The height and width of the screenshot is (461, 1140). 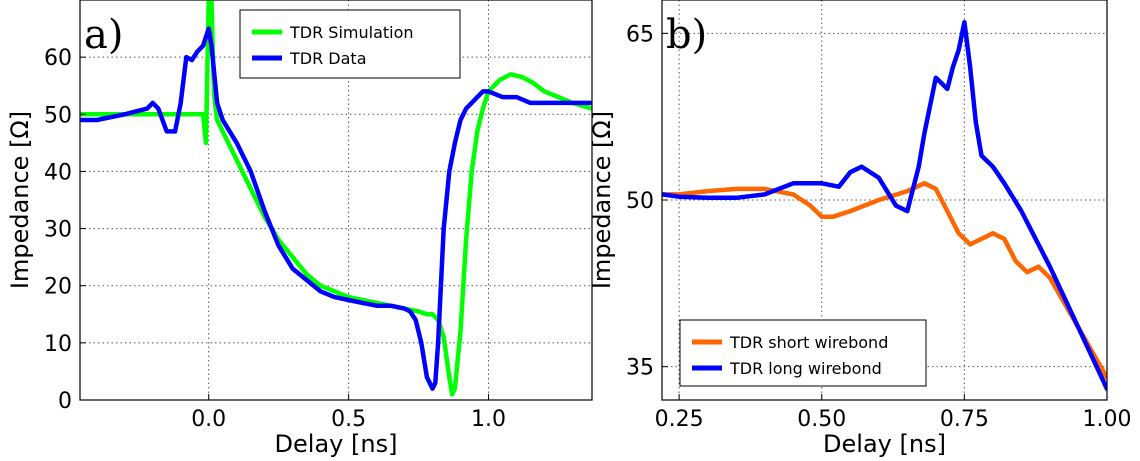 I want to click on y-tick-label: 10, so click(x=58, y=344).